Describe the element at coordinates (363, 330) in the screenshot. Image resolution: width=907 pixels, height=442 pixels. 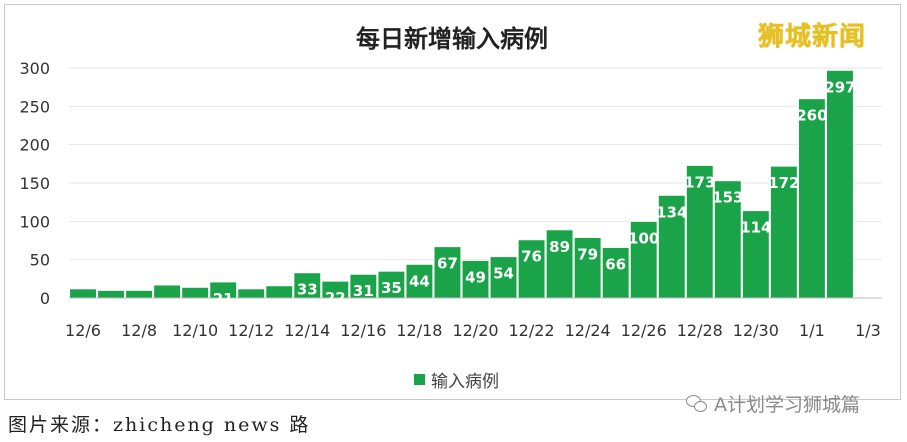
I see `x-tick-label: 12/16` at that location.